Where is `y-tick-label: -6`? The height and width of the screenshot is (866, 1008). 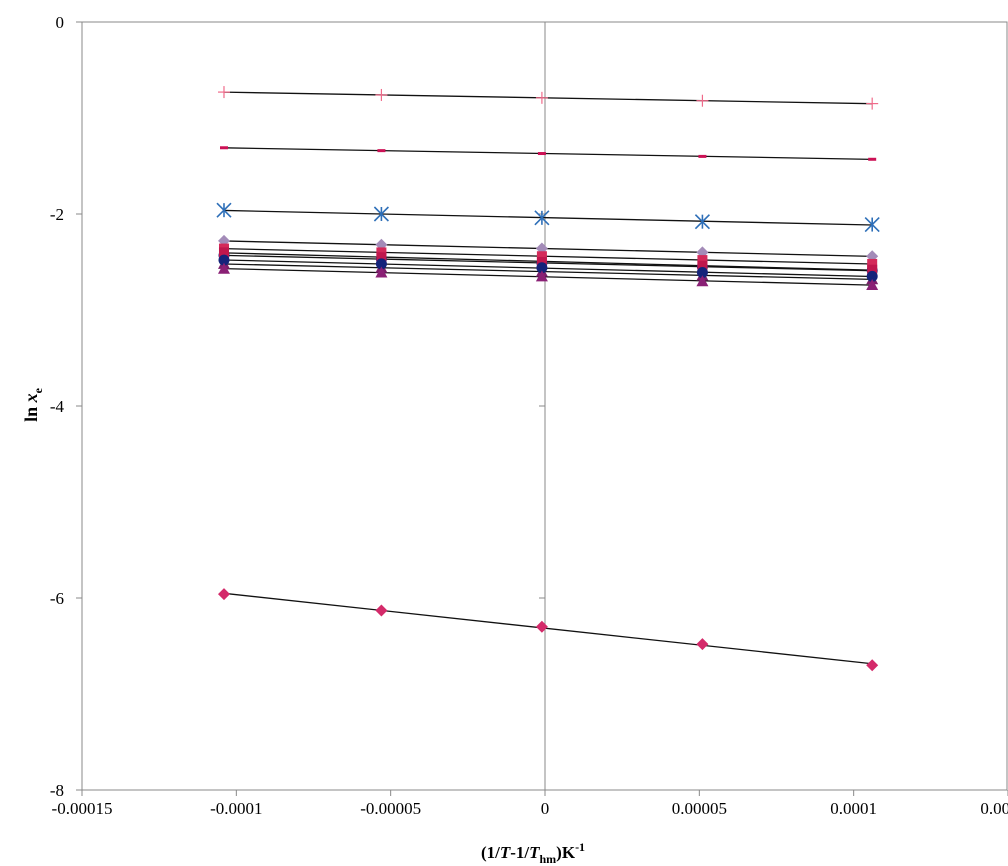 y-tick-label: -6 is located at coordinates (57, 598).